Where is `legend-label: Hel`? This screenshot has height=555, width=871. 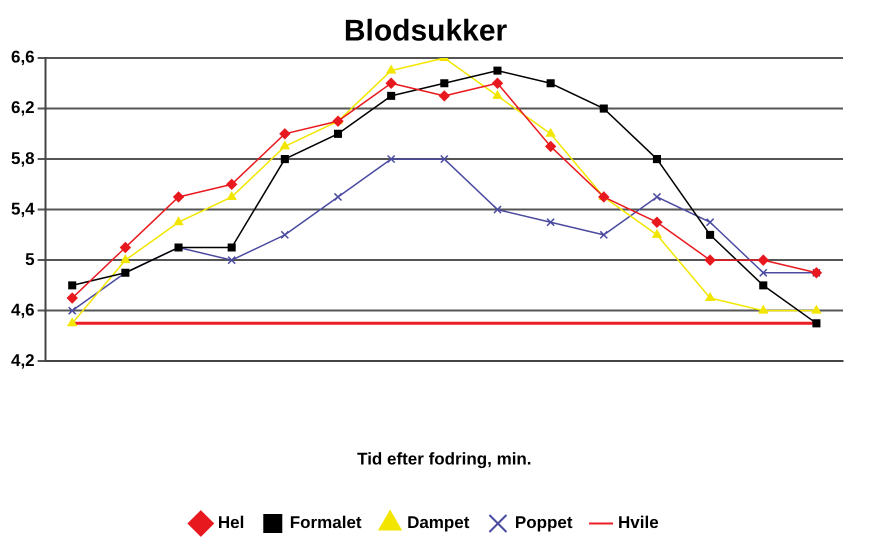
legend-label: Hel is located at coordinates (231, 522).